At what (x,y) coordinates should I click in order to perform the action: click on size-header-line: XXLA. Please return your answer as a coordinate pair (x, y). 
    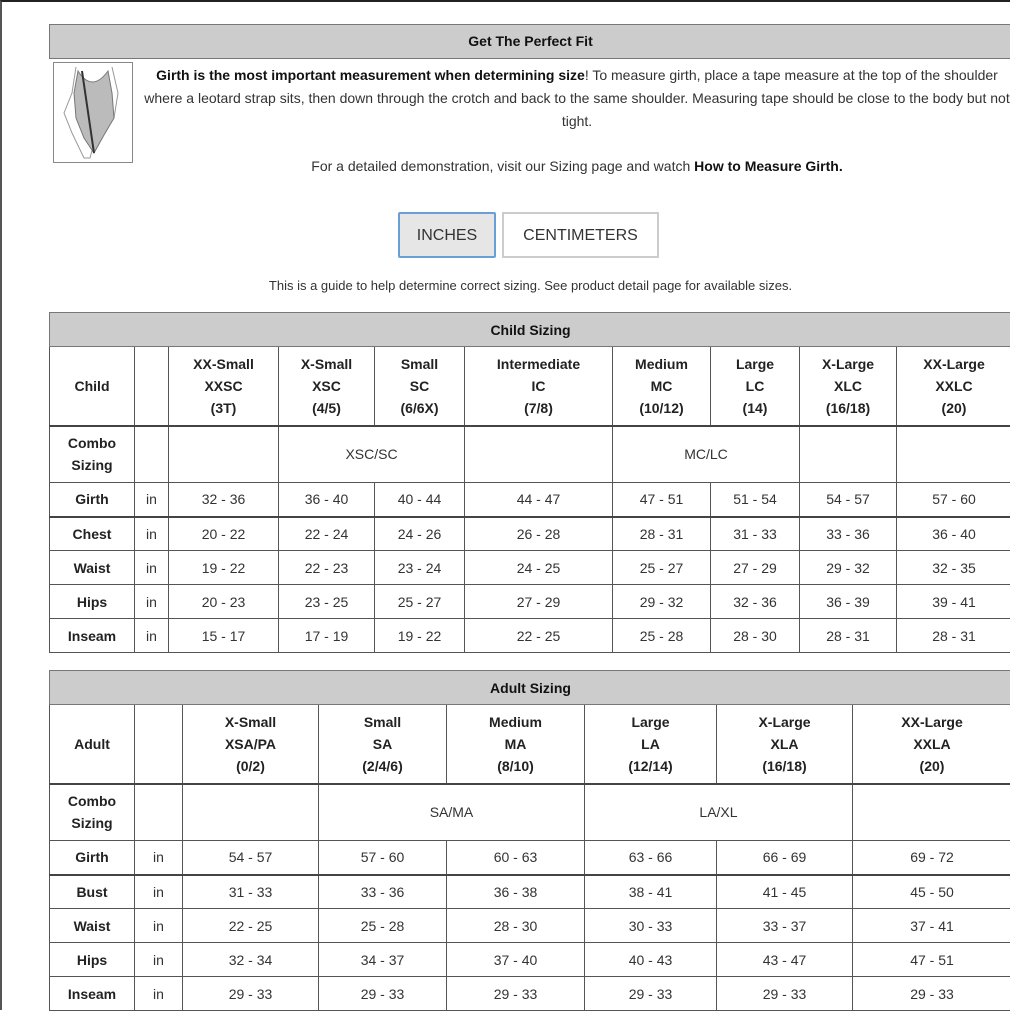
    Looking at the image, I should click on (931, 744).